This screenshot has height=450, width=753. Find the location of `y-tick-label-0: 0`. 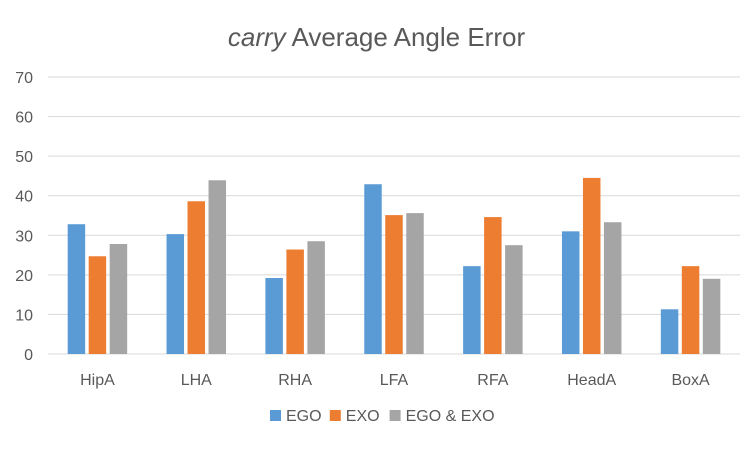

y-tick-label-0: 0 is located at coordinates (28, 355).